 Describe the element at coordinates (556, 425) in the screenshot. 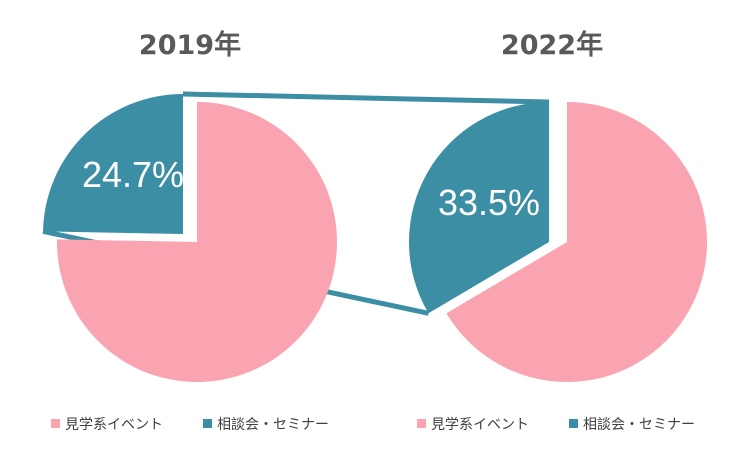

I see `legend-2022: 見学系イベント 相談会・セミナー` at that location.